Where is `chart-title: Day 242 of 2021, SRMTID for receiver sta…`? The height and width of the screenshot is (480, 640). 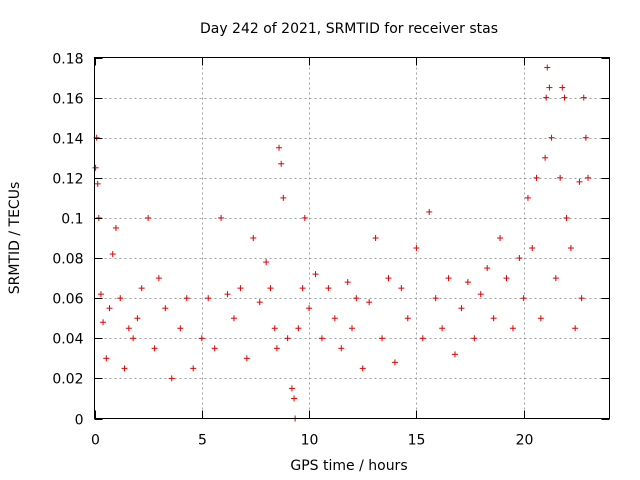 chart-title: Day 242 of 2021, SRMTID for receiver sta… is located at coordinates (349, 29).